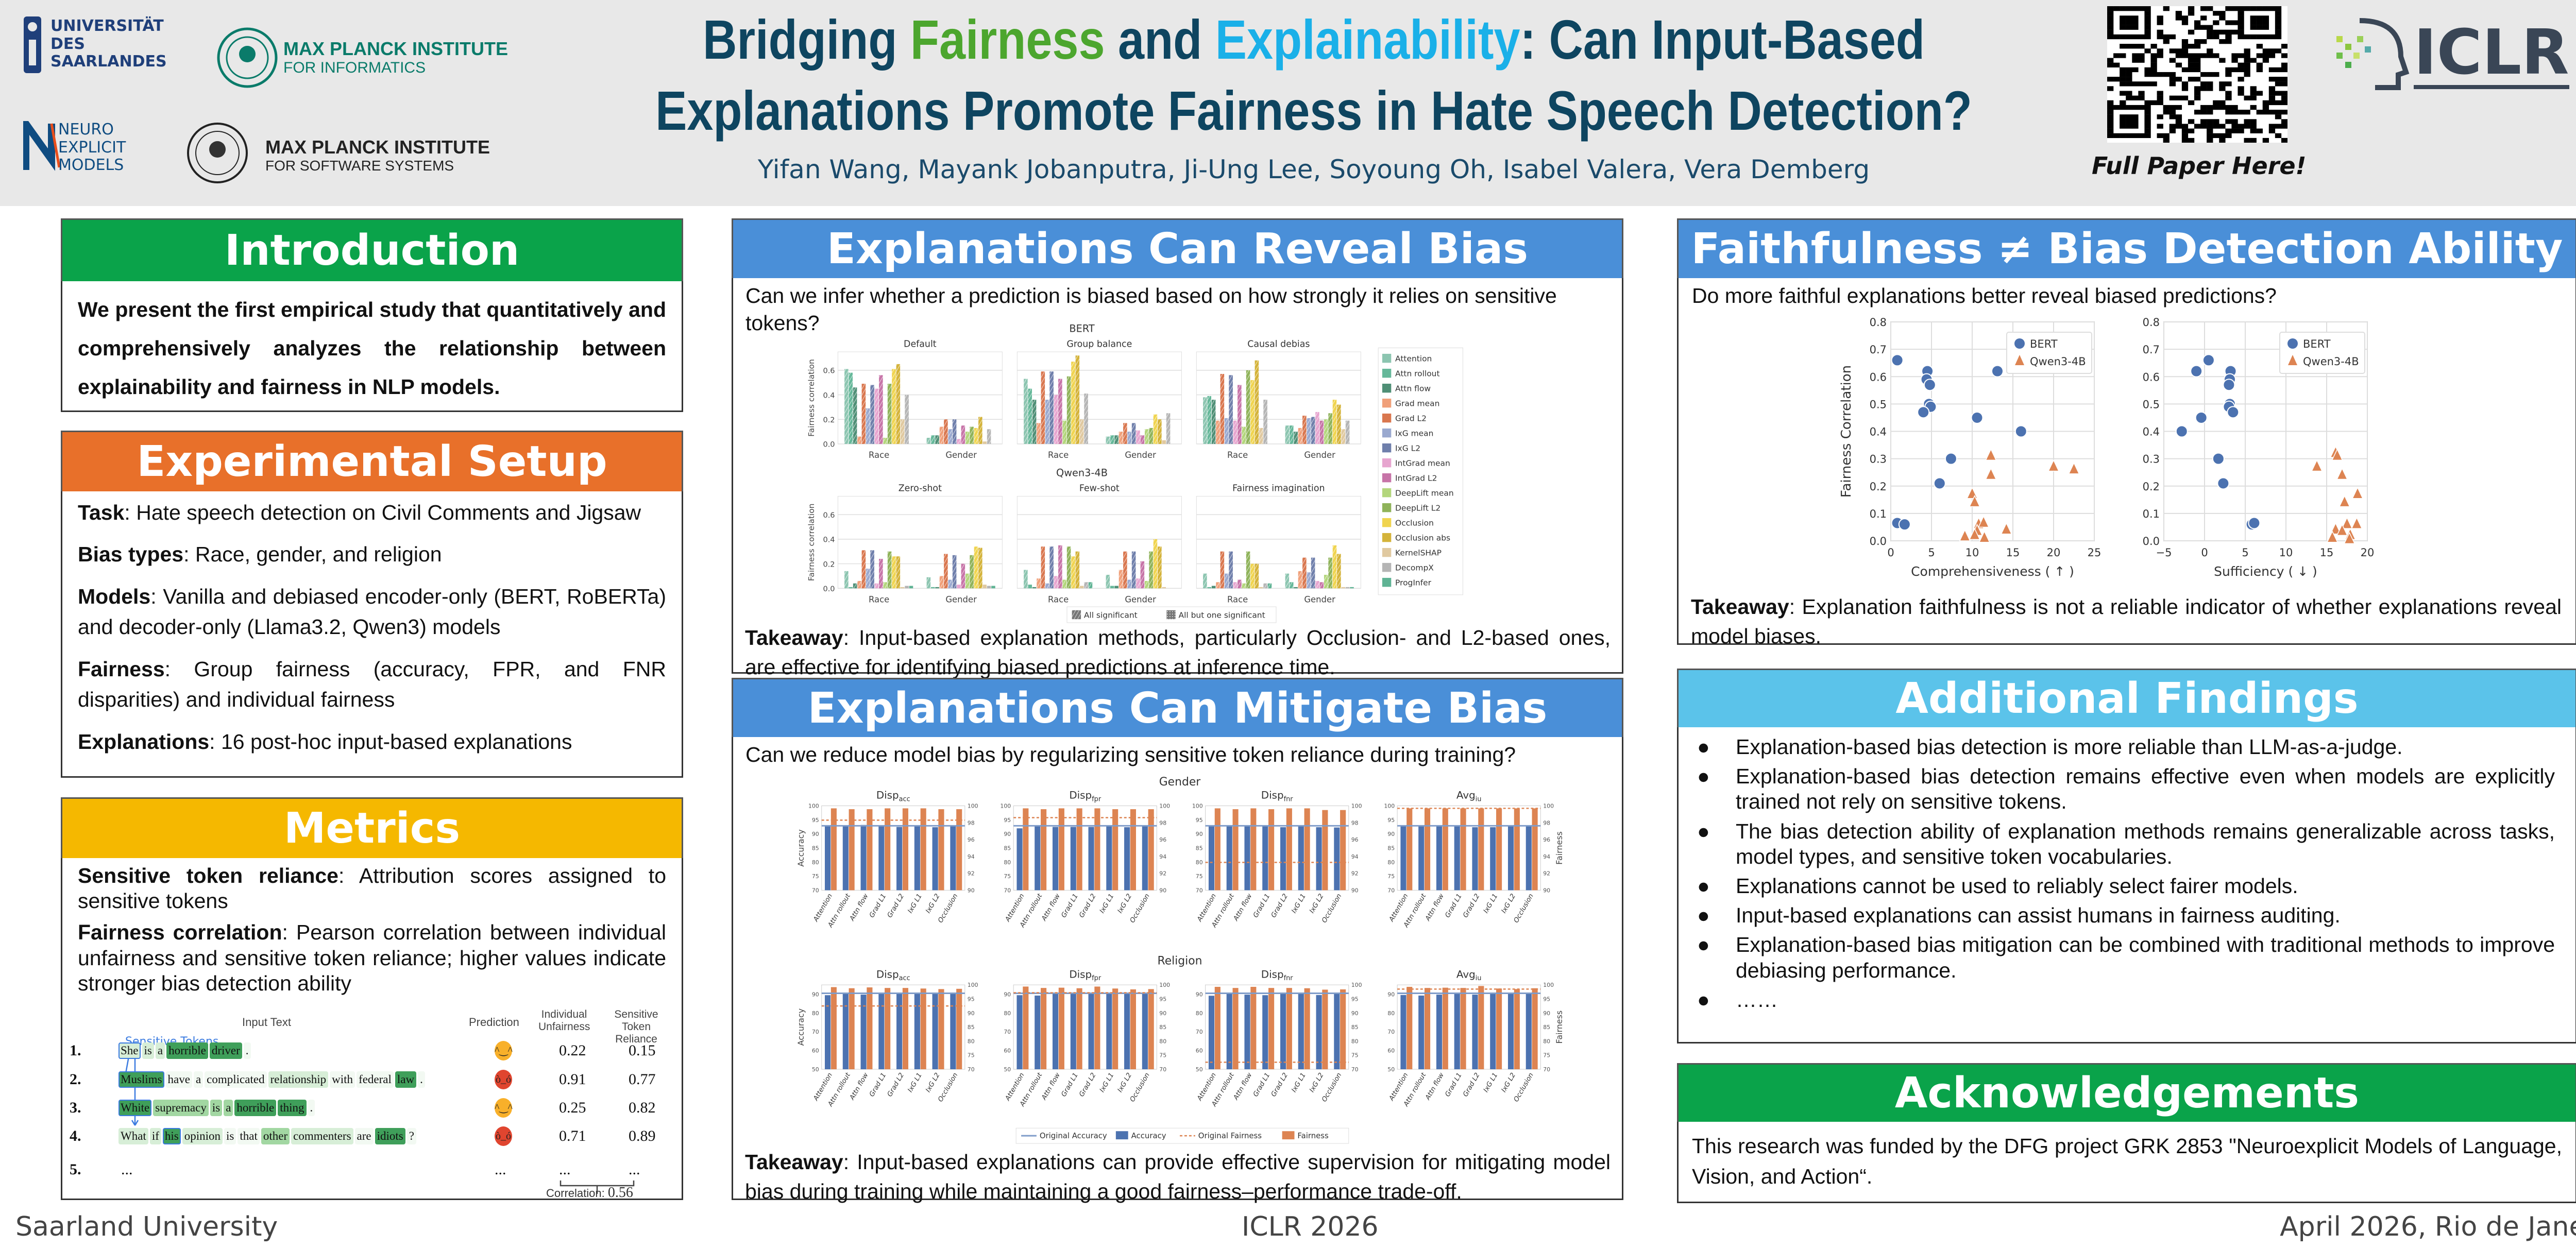 This screenshot has width=2576, height=1249. I want to click on sensitive-token: White, so click(135, 1108).